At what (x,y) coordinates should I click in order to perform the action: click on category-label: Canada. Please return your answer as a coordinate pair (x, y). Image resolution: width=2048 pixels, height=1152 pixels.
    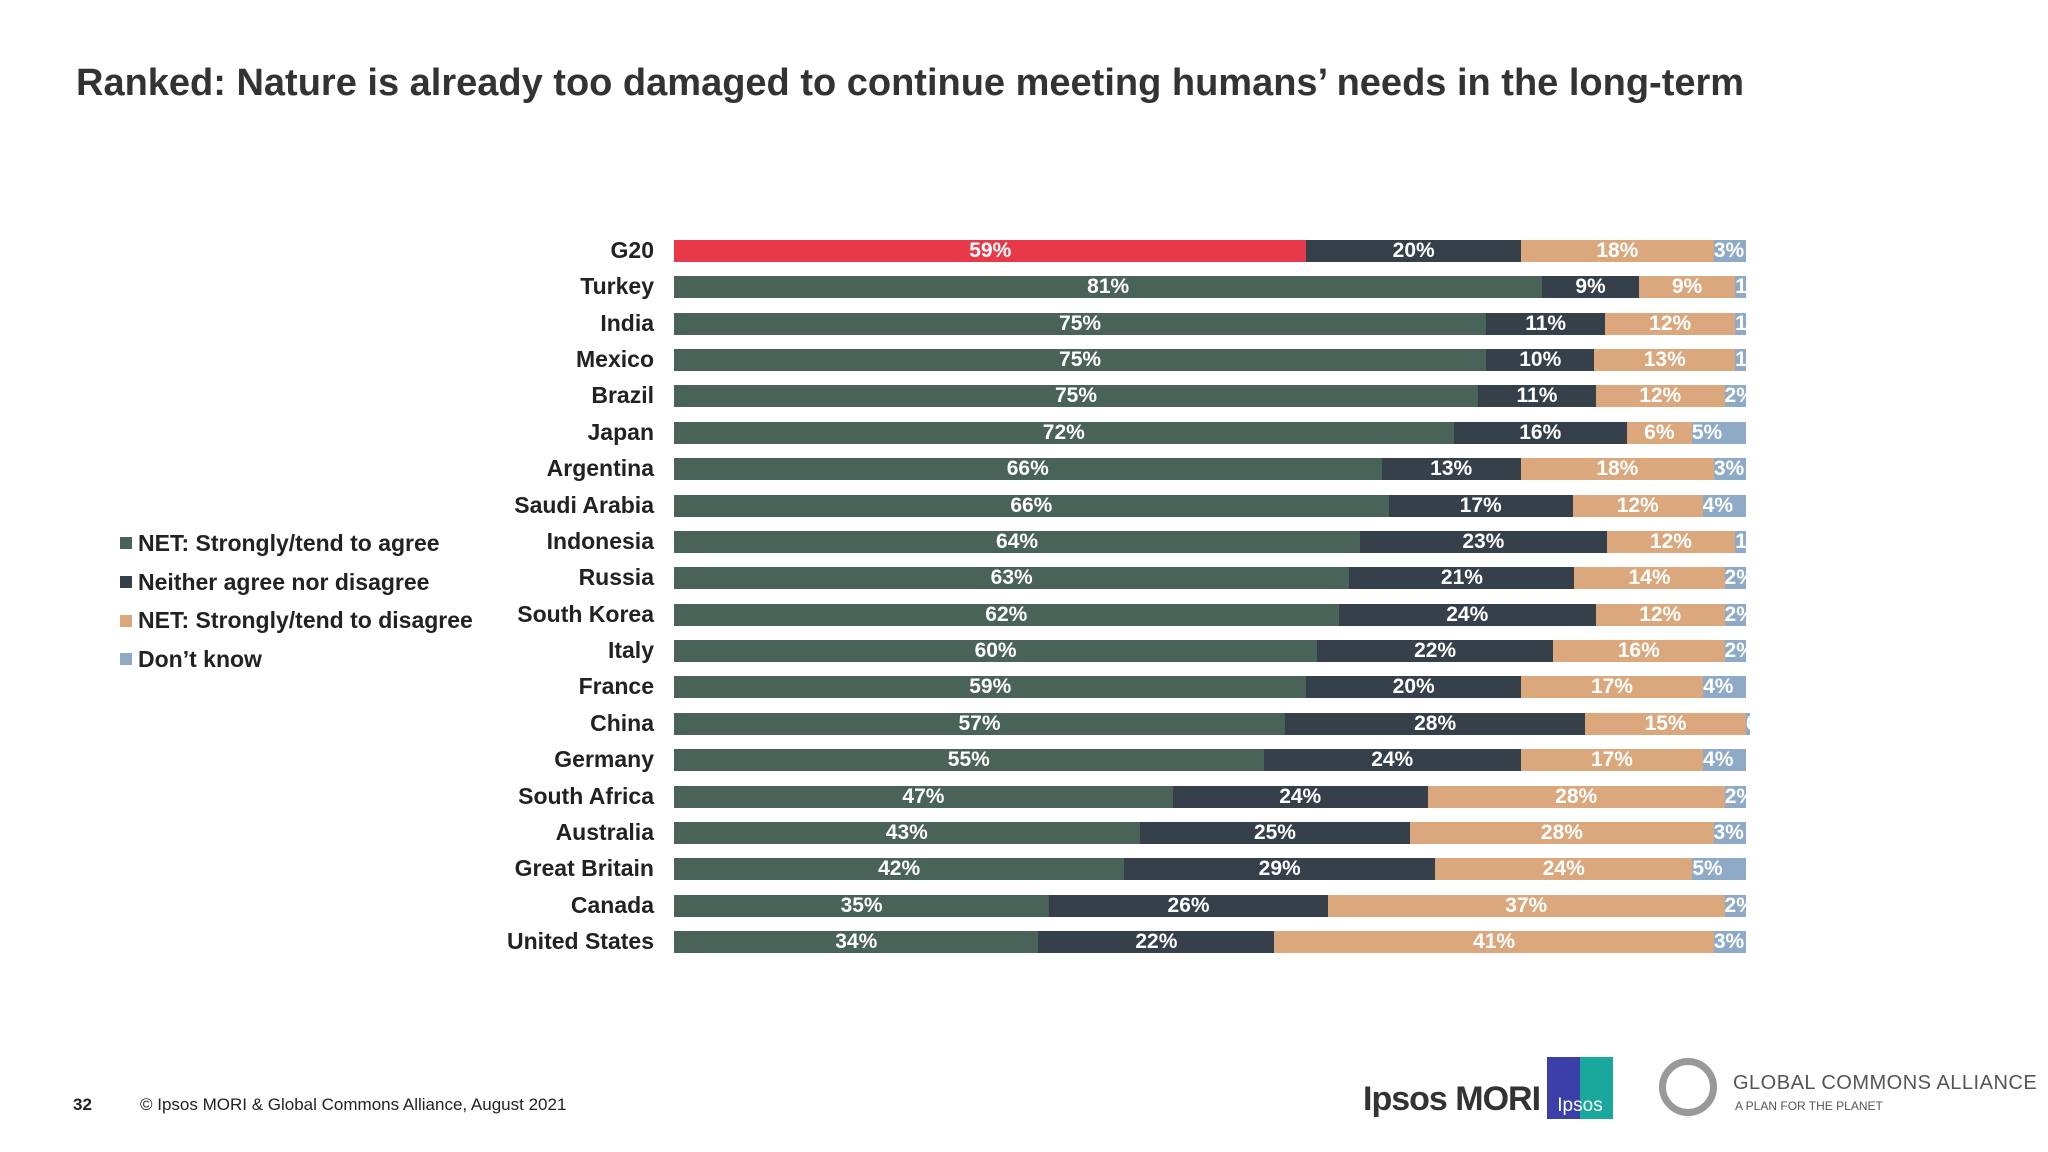
    Looking at the image, I should click on (612, 904).